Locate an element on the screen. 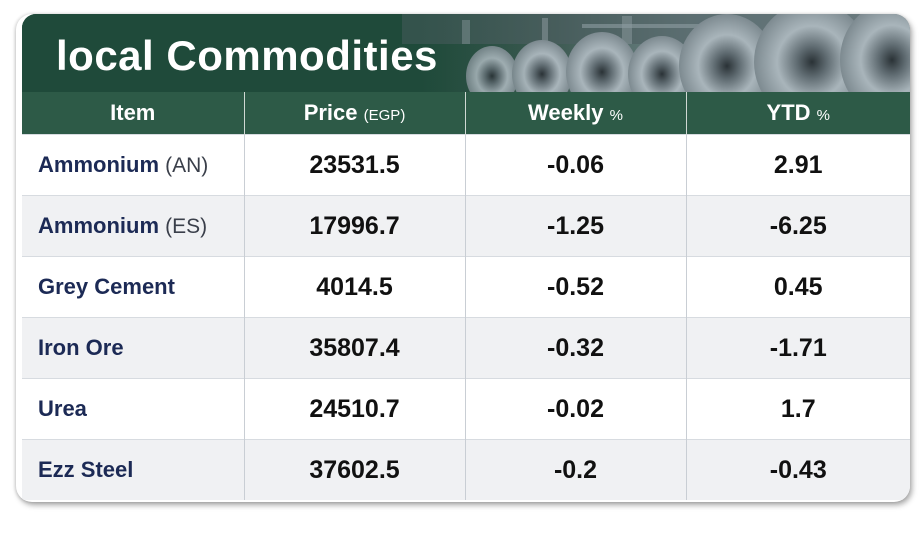 The height and width of the screenshot is (533, 923). column-header-ytd: YTD % is located at coordinates (798, 113).